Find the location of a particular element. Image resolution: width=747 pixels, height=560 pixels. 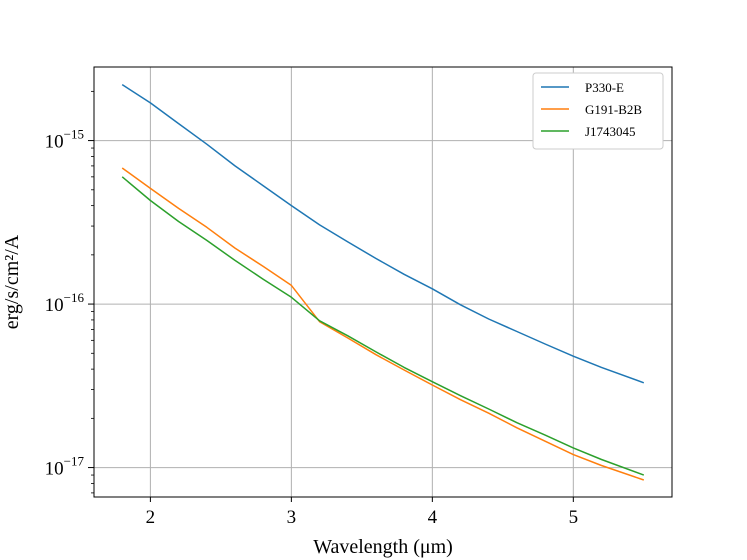

x-tick-label: 5 is located at coordinates (574, 517).